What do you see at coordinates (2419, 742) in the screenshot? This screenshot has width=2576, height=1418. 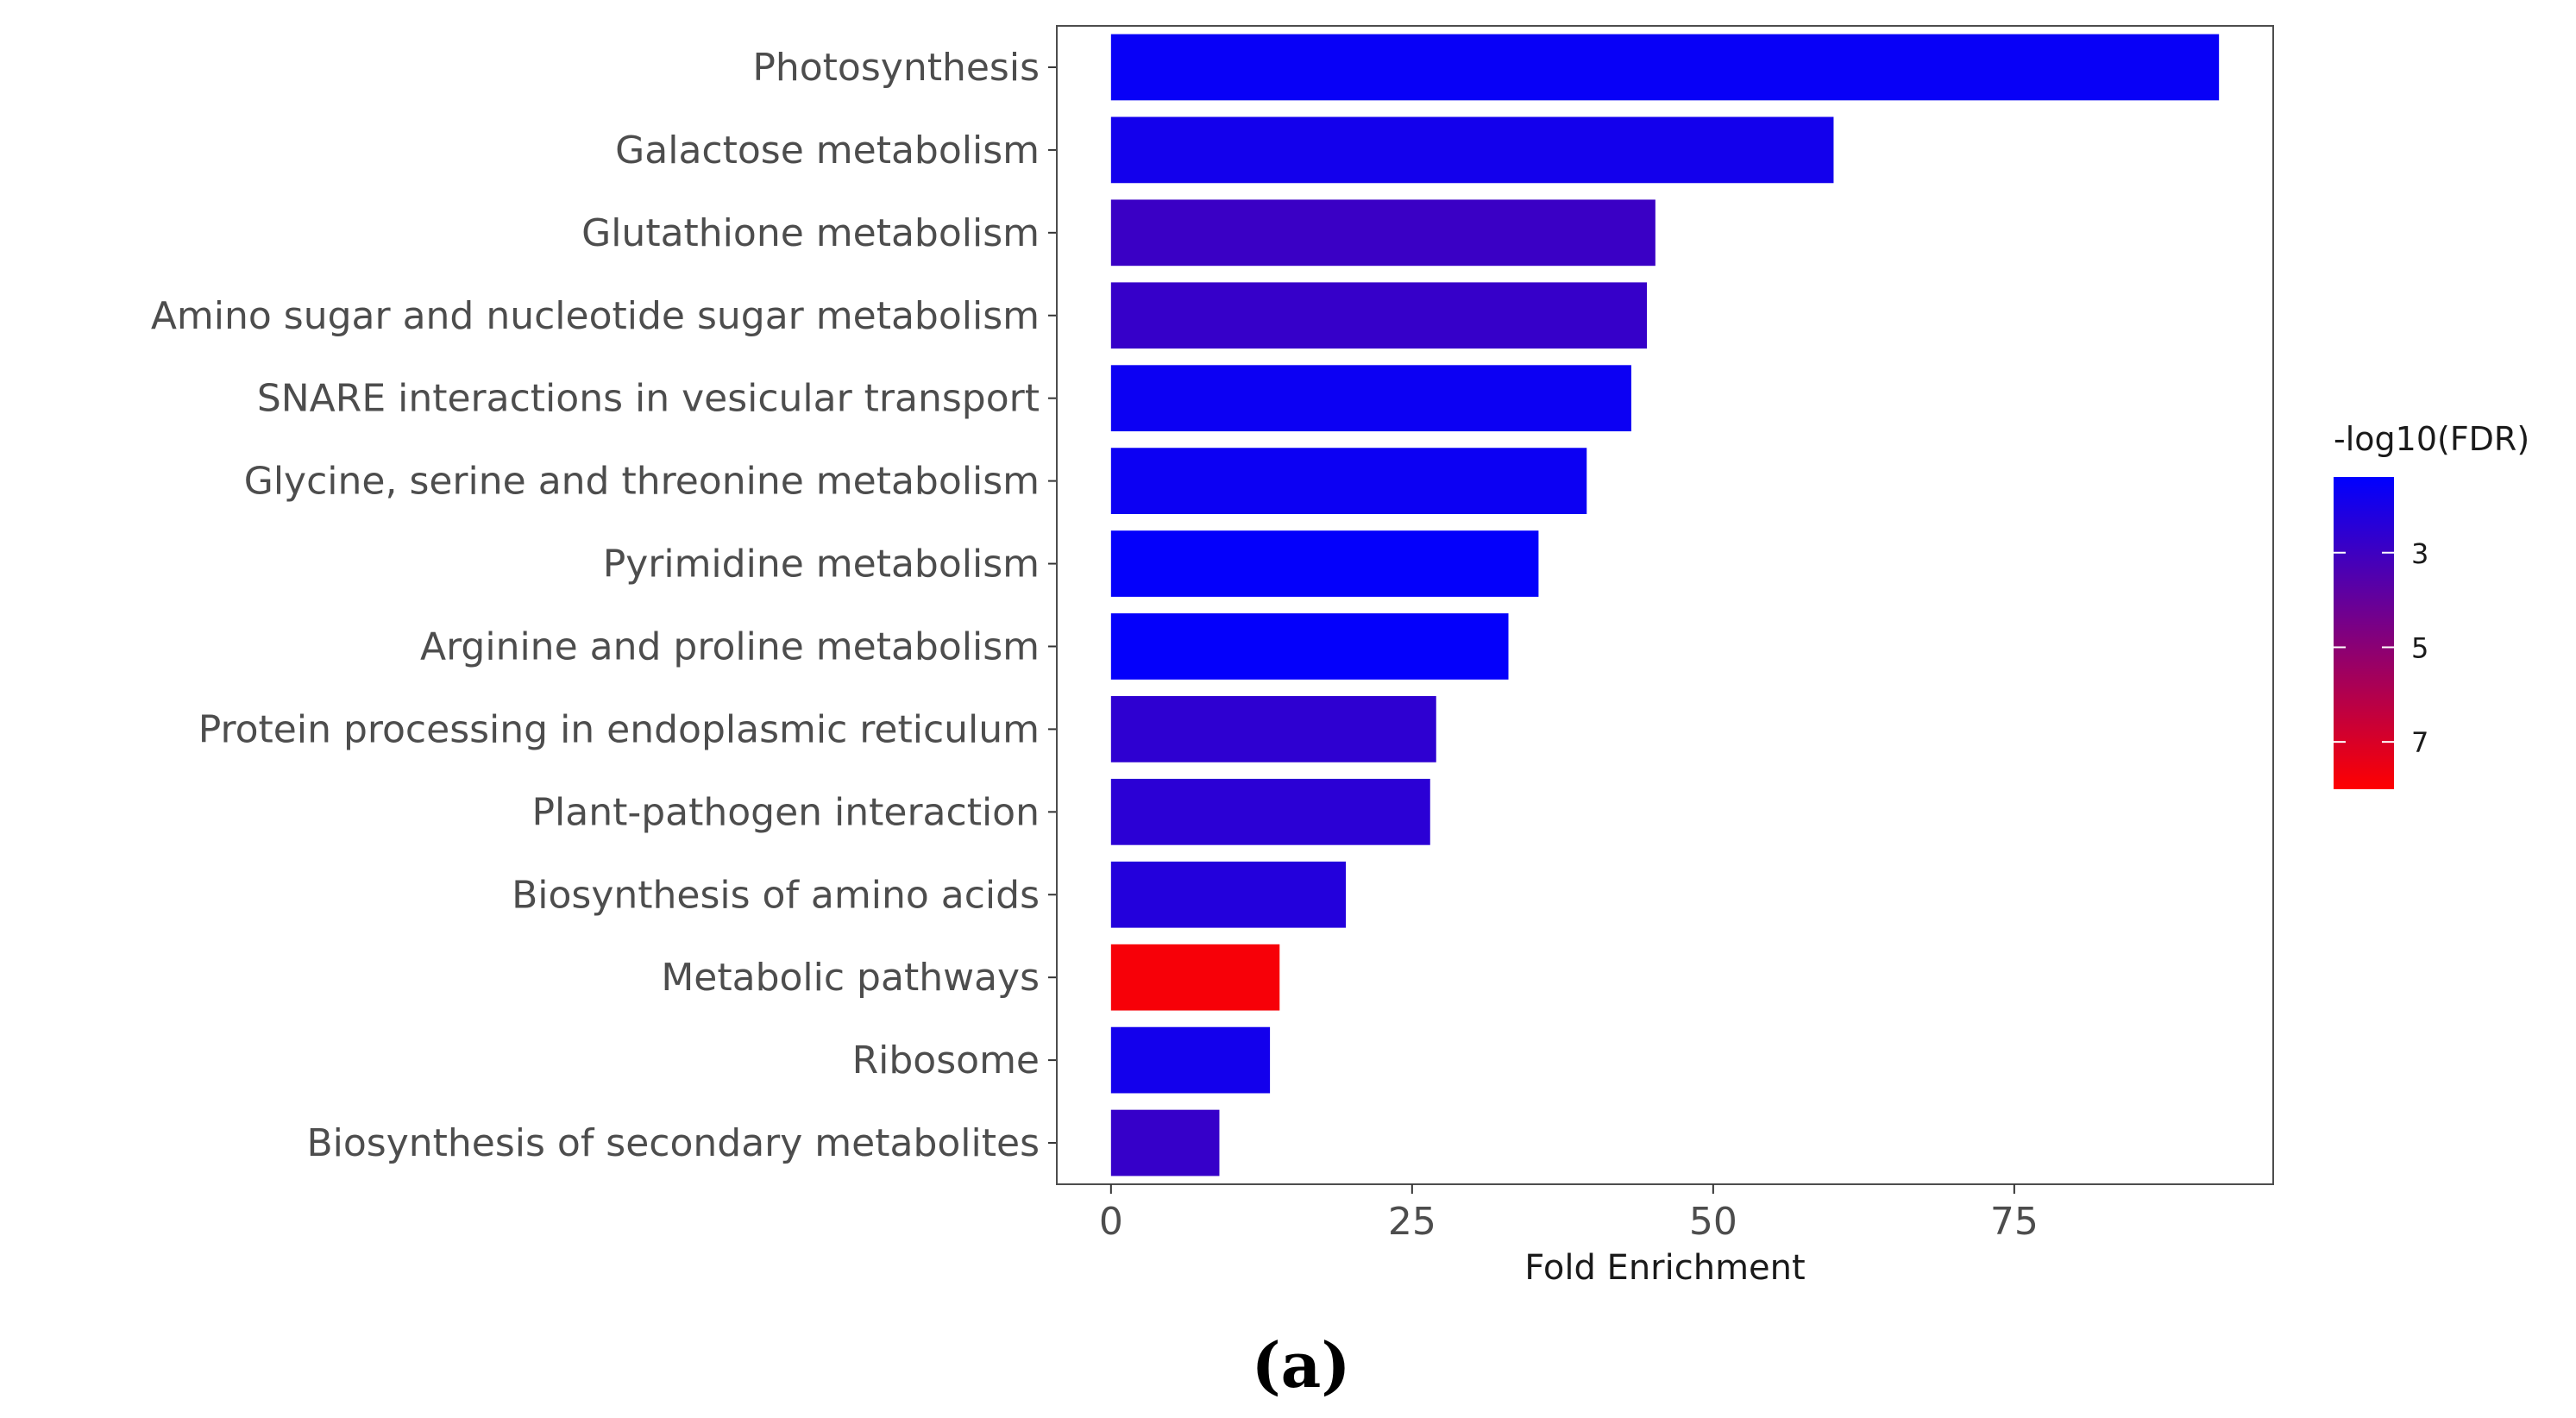 I see `legend-tick-label: 7` at bounding box center [2419, 742].